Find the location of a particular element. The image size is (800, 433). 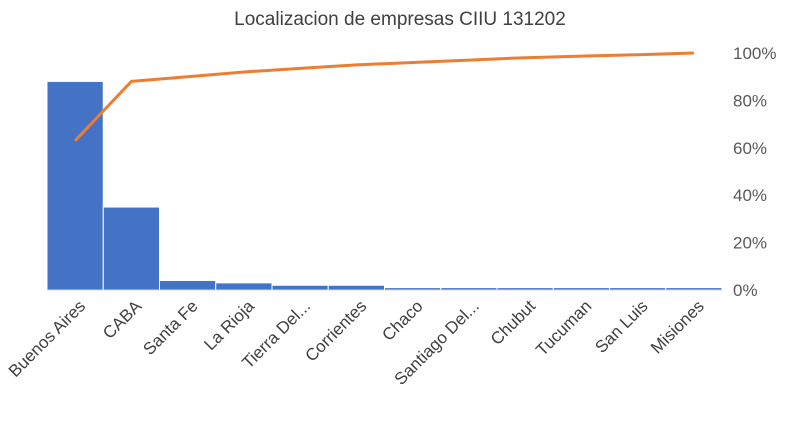

right-tick-label: 20% is located at coordinates (750, 243).